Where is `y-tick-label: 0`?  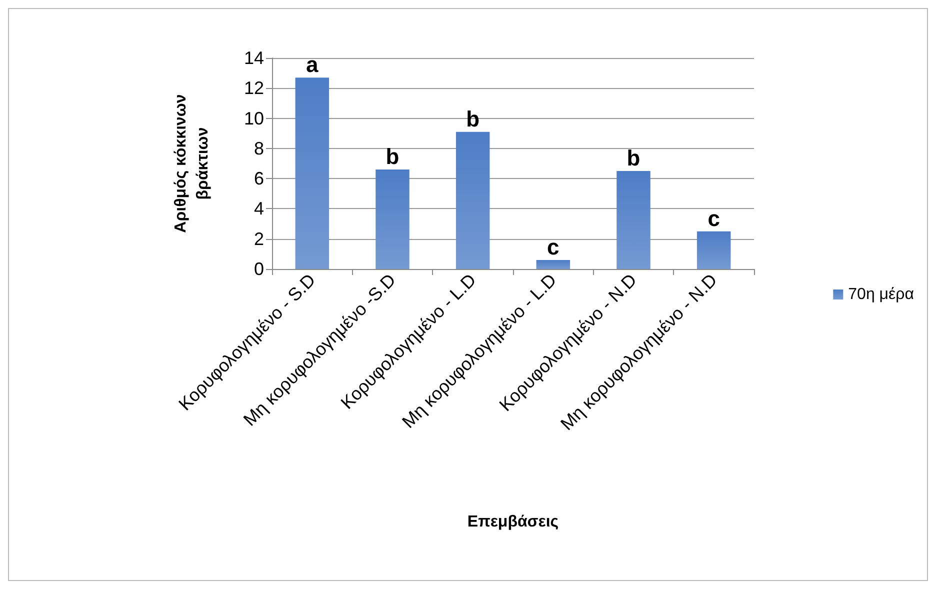 y-tick-label: 0 is located at coordinates (259, 269).